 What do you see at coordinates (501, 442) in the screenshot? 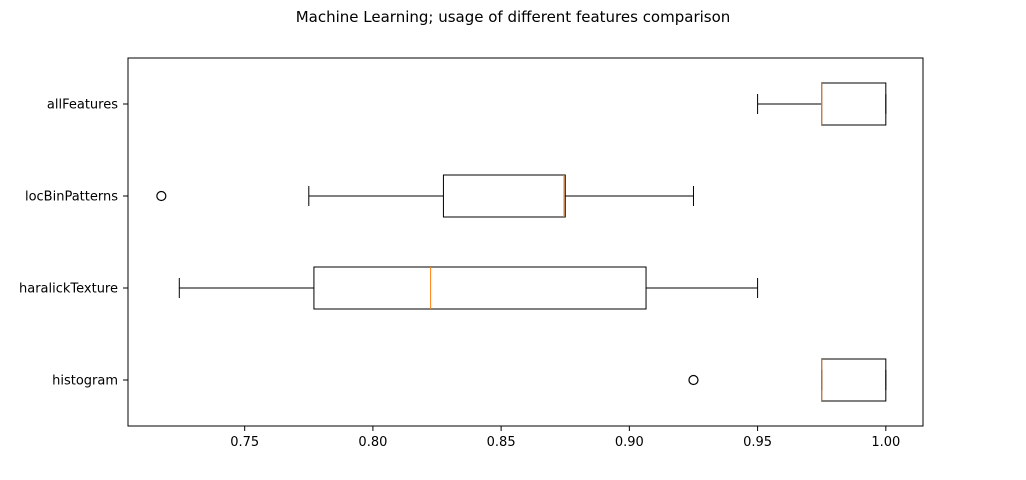
I see `x-tick-label: 0.85` at bounding box center [501, 442].